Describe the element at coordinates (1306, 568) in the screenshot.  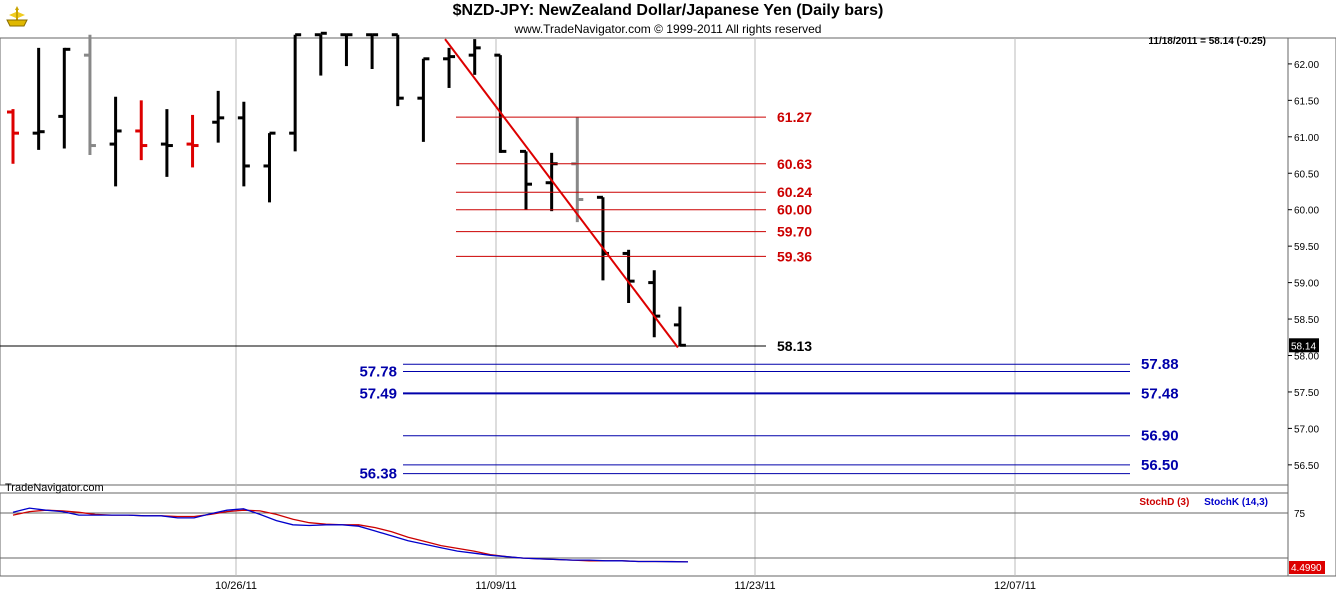
I see `osc-last-label: 4.4990` at that location.